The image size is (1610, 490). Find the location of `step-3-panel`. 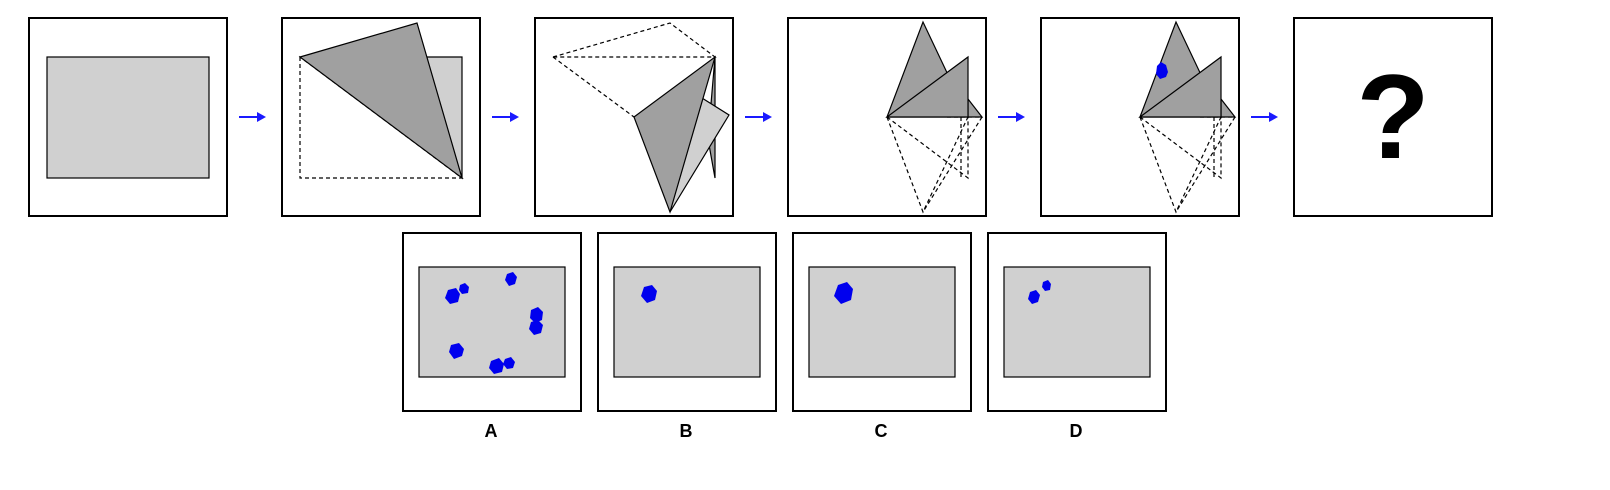

step-3-panel is located at coordinates (634, 117).